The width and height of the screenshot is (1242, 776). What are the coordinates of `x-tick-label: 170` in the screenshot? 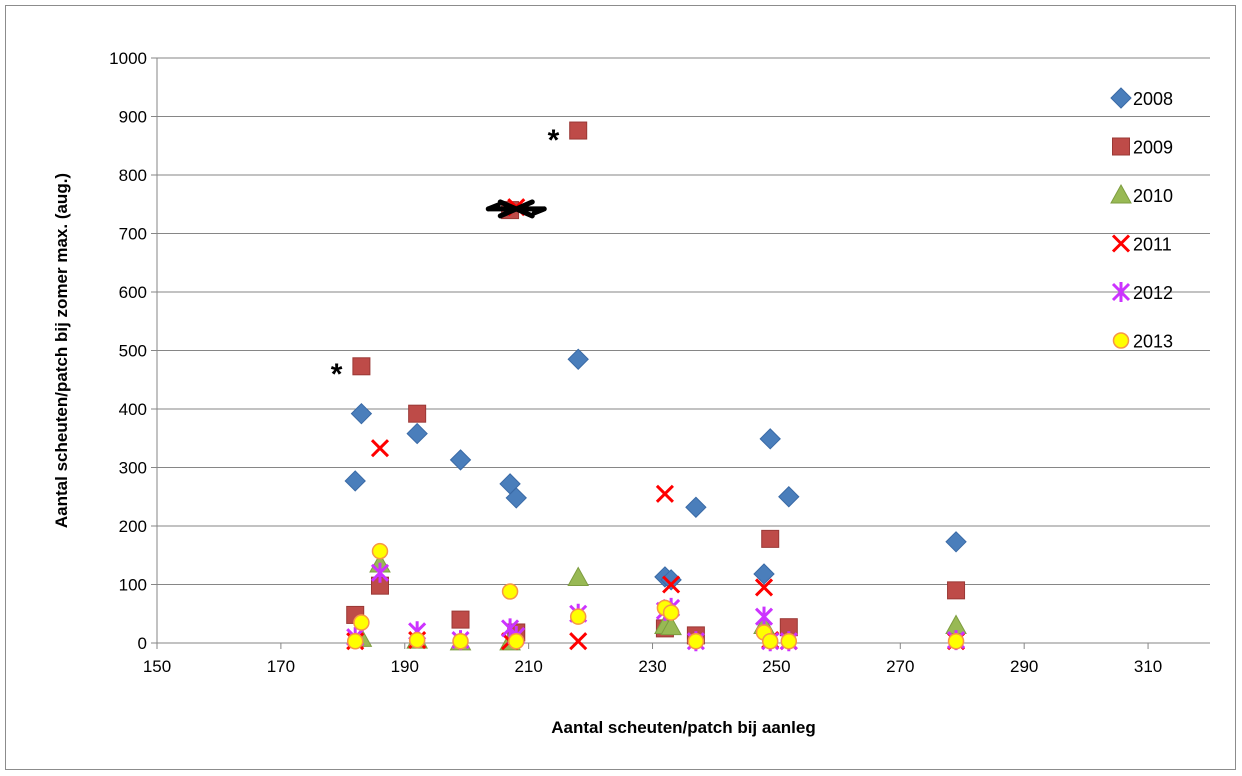 It's located at (281, 666).